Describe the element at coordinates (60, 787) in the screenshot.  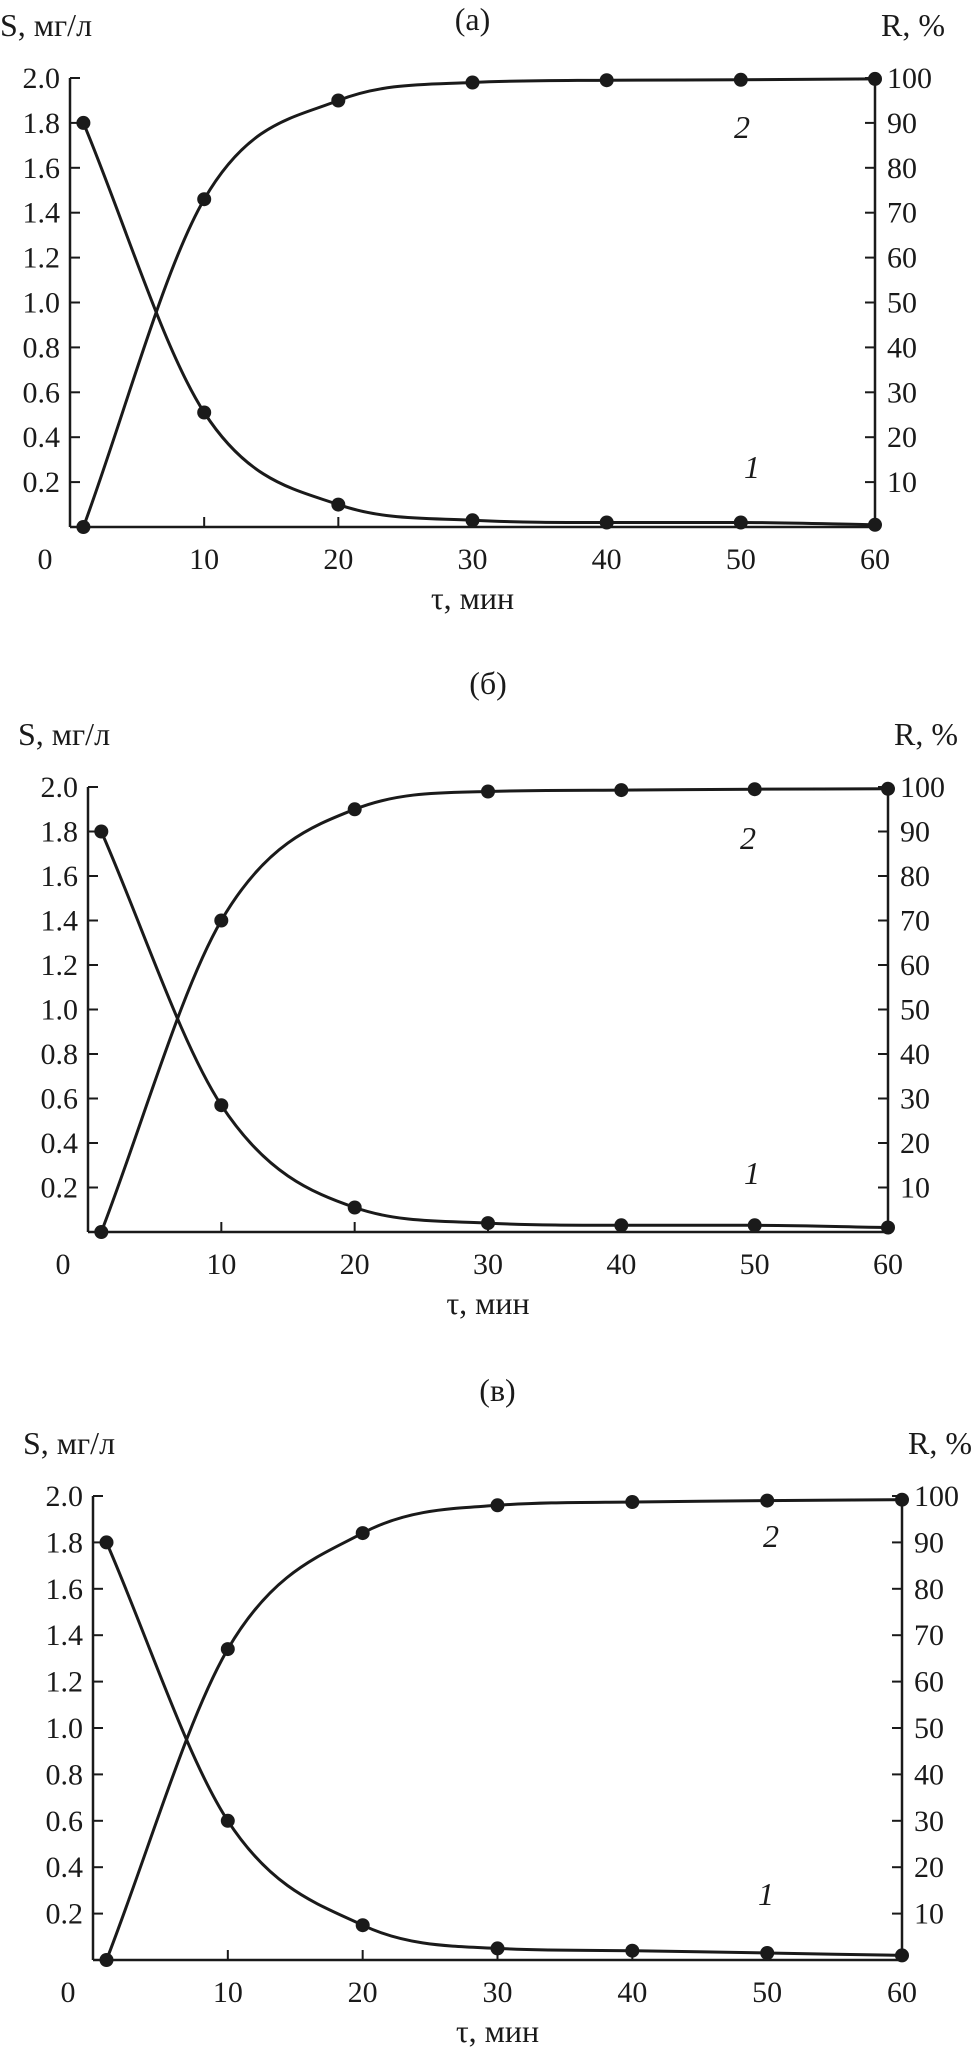
I see `y-left-tick-label: 2.0` at that location.